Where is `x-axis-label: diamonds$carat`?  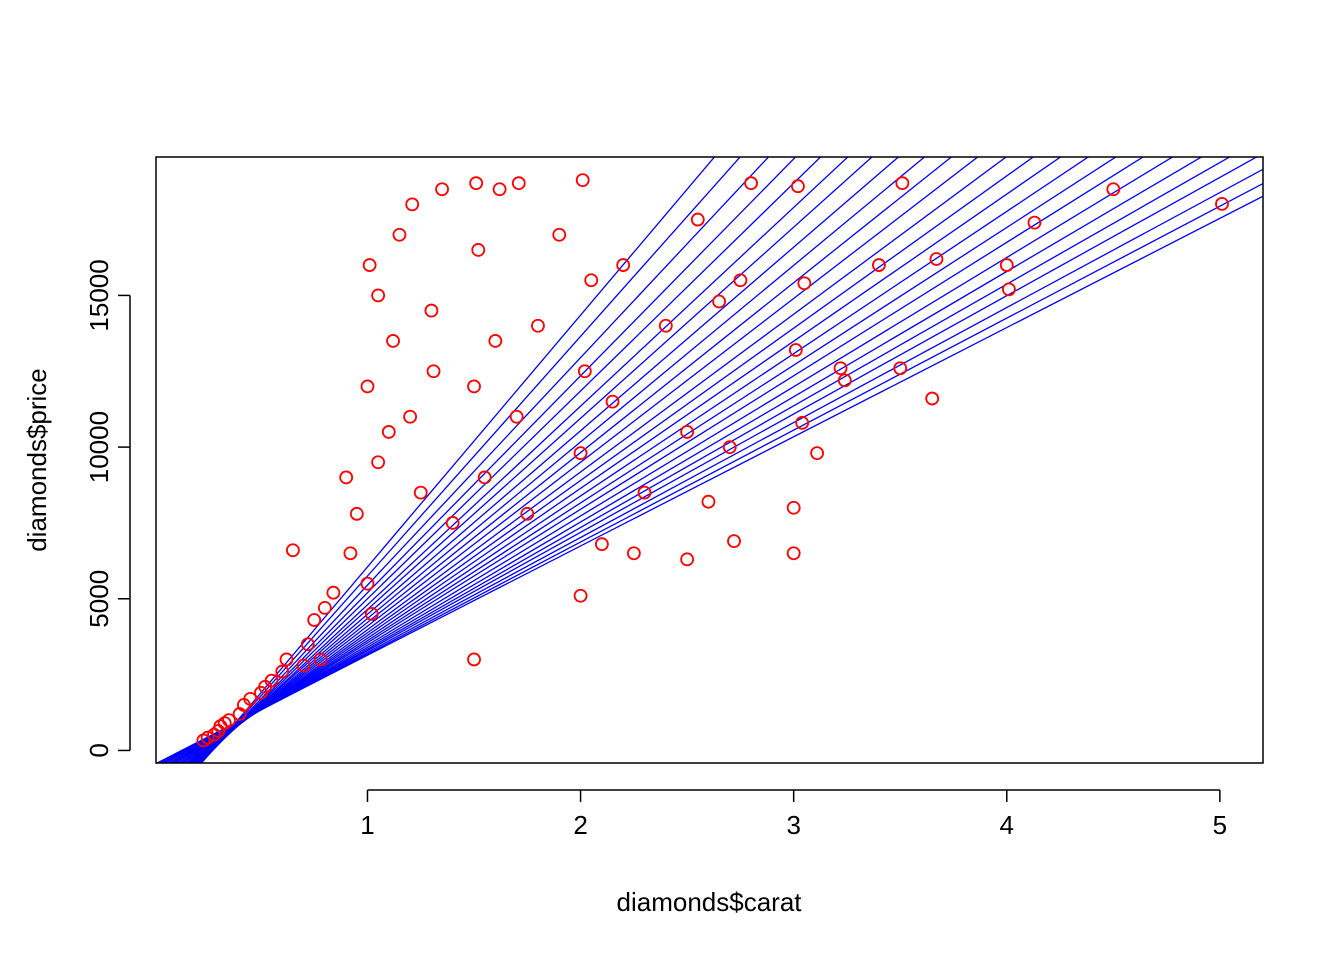
x-axis-label: diamonds$carat is located at coordinates (710, 902).